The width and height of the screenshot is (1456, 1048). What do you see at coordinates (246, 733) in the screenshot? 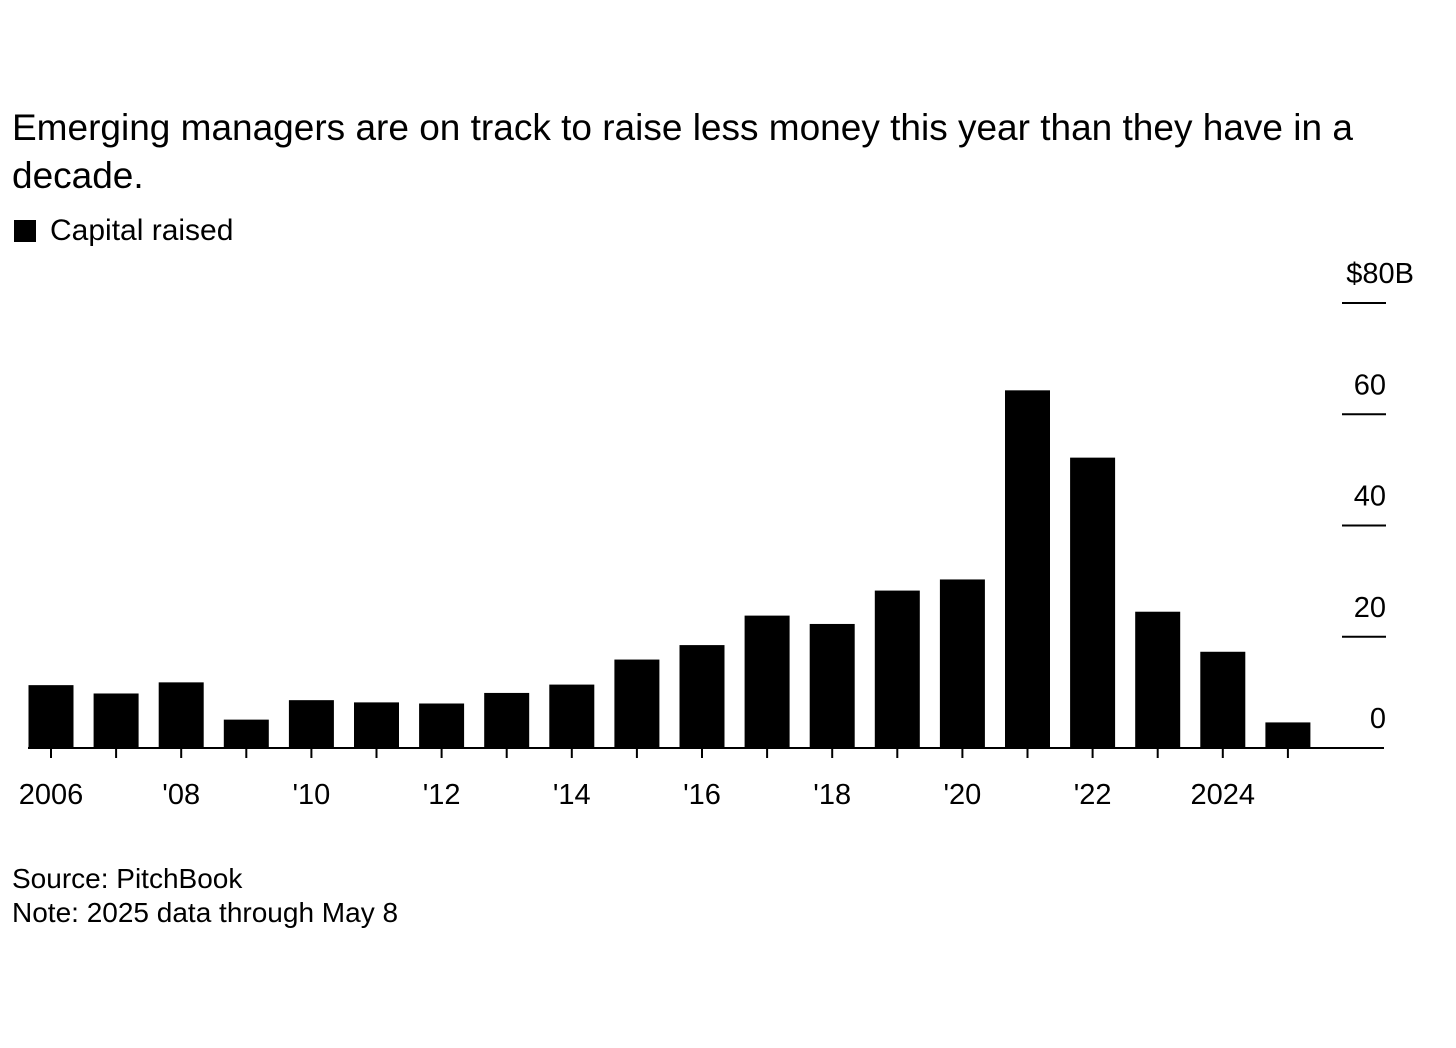
I see `bar-2009` at bounding box center [246, 733].